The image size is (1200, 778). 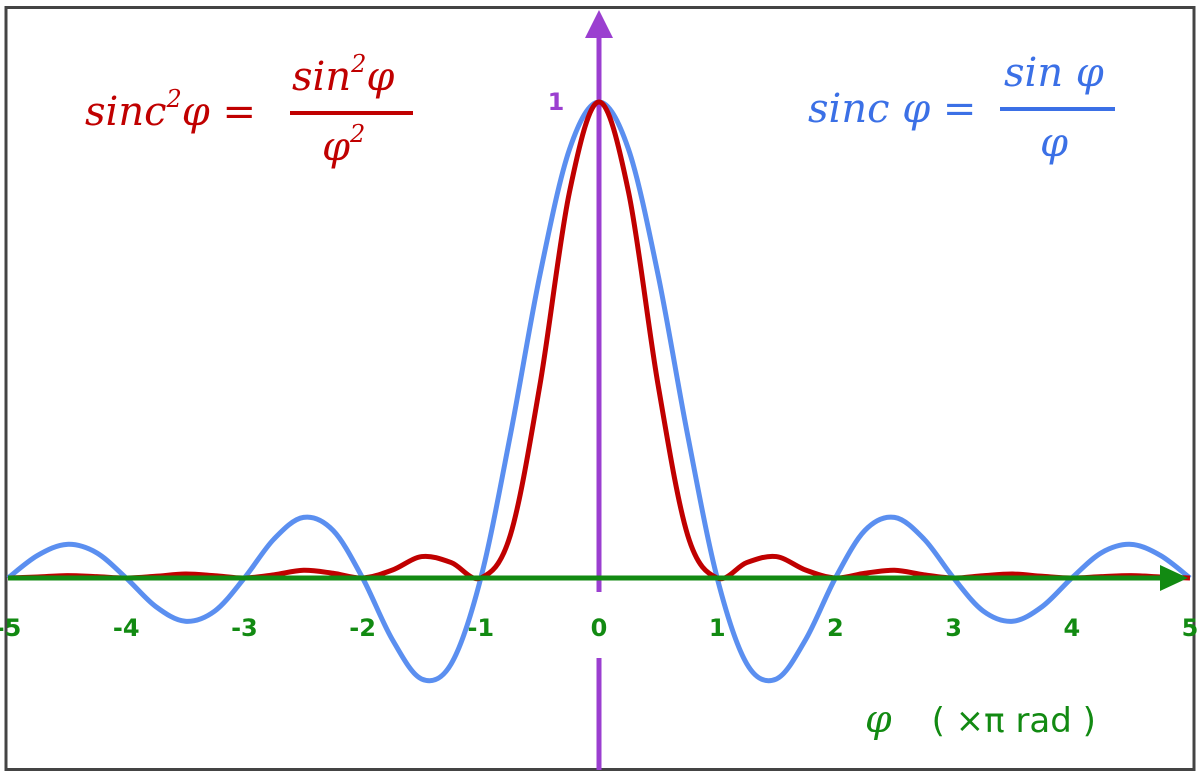 I want to click on sinc-formula: sinc φ = sin φ φ, so click(x=961, y=108).